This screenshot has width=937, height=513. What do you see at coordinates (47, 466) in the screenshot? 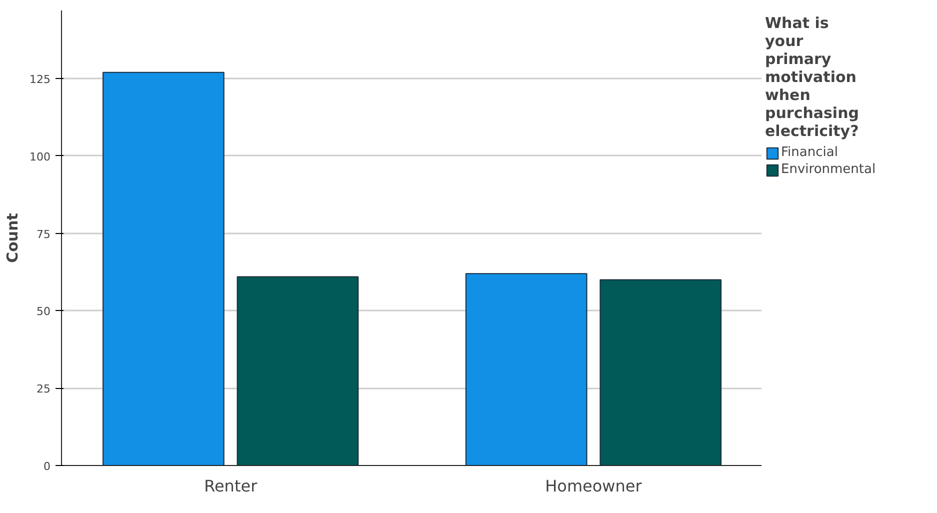
I see `y-tick-label: 0` at bounding box center [47, 466].